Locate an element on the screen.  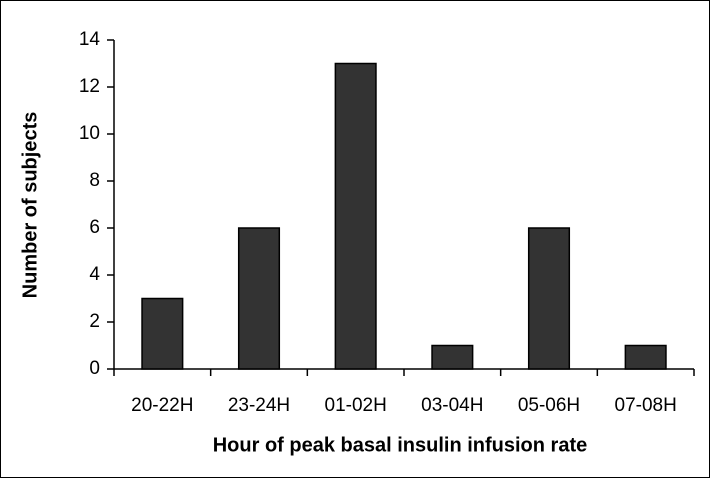
x-tick-label: 20-22H is located at coordinates (162, 405).